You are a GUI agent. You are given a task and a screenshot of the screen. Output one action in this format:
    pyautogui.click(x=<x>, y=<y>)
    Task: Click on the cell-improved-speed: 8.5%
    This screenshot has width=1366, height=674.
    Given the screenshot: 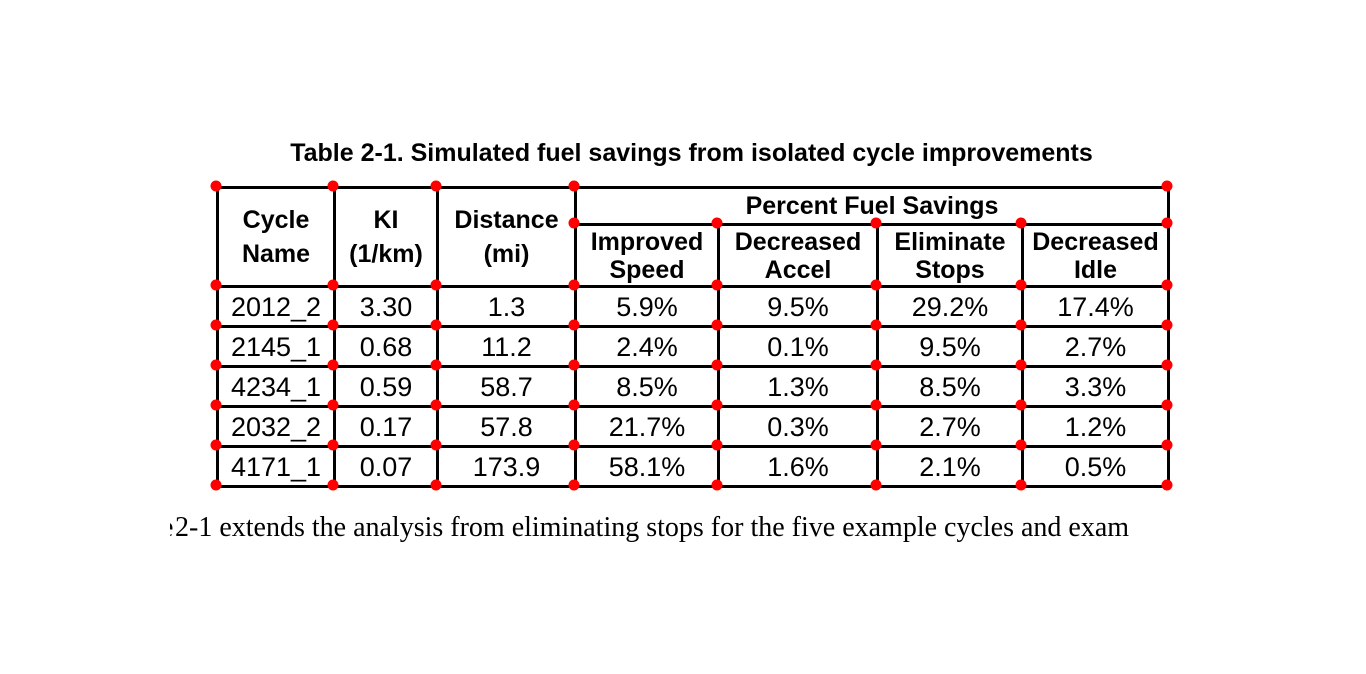 What is the action you would take?
    pyautogui.click(x=647, y=386)
    